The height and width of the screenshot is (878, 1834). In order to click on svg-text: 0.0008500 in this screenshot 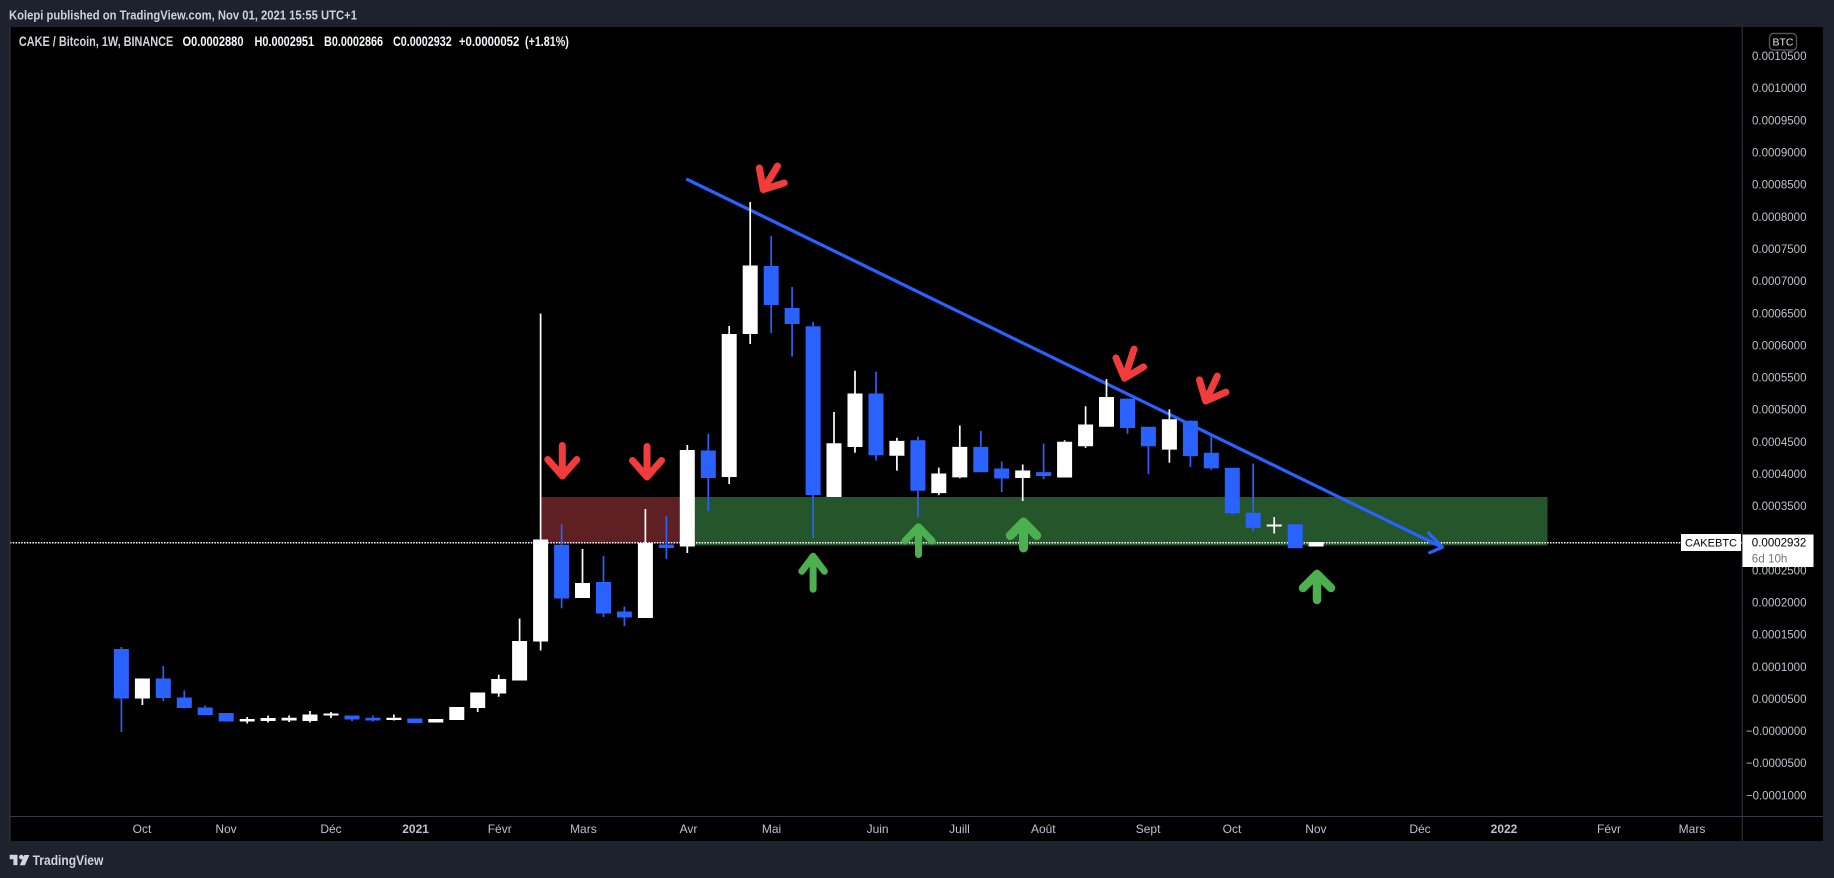, I will do `click(1779, 186)`.